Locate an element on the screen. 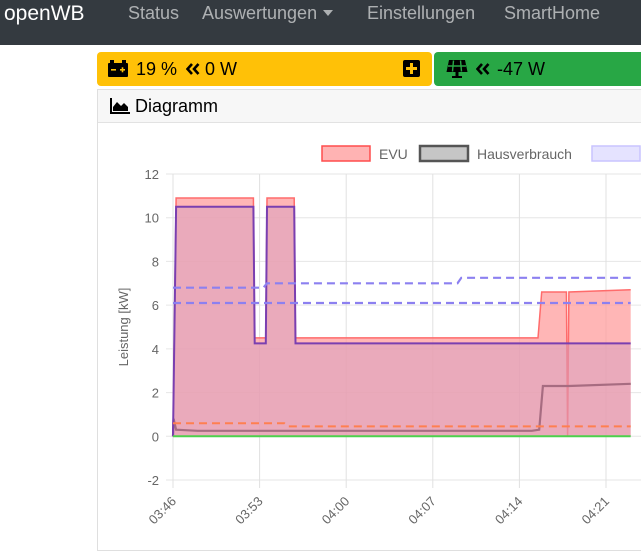 The height and width of the screenshot is (551, 641). pv-status-box: -47 W is located at coordinates (537, 69).